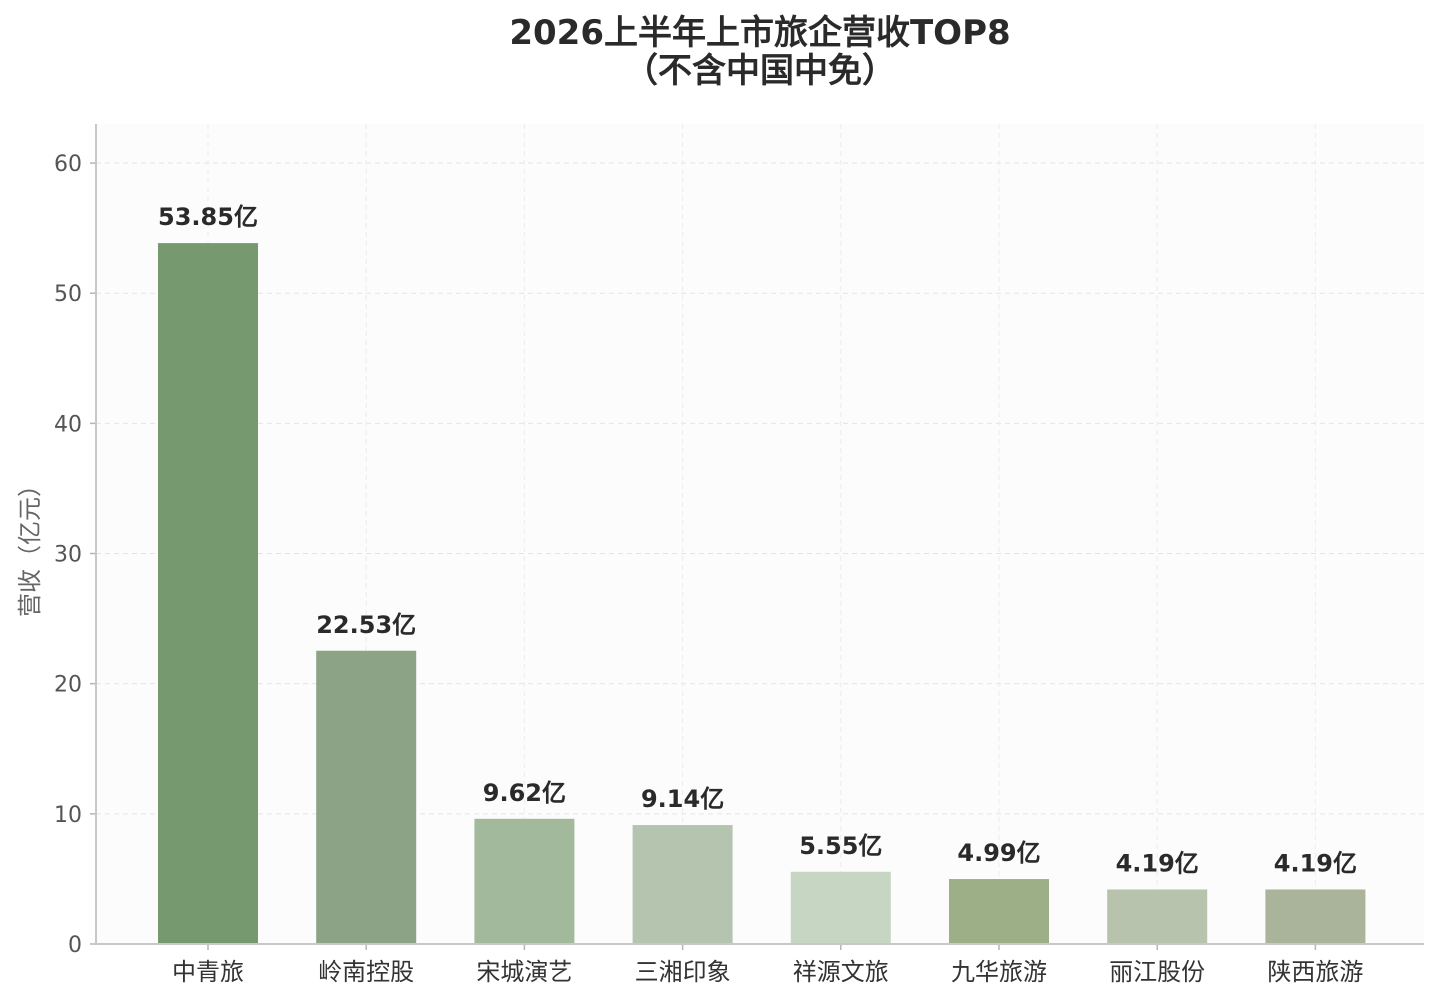  What do you see at coordinates (68, 424) in the screenshot?
I see `y-tick-label: 40` at bounding box center [68, 424].